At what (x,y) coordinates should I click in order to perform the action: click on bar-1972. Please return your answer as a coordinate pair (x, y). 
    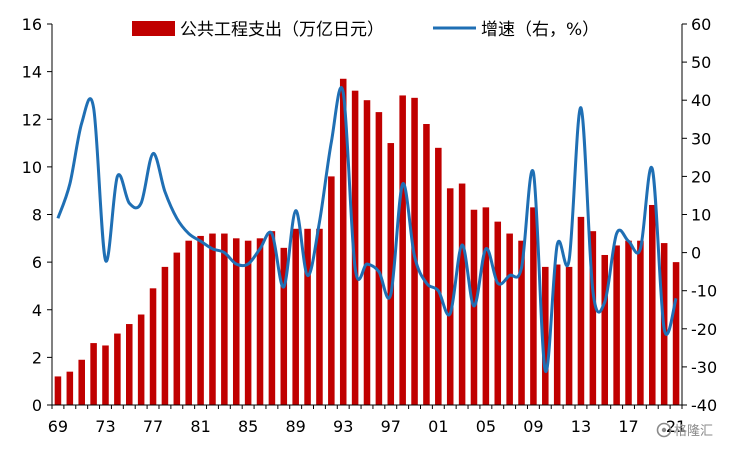
    Looking at the image, I should click on (93, 374).